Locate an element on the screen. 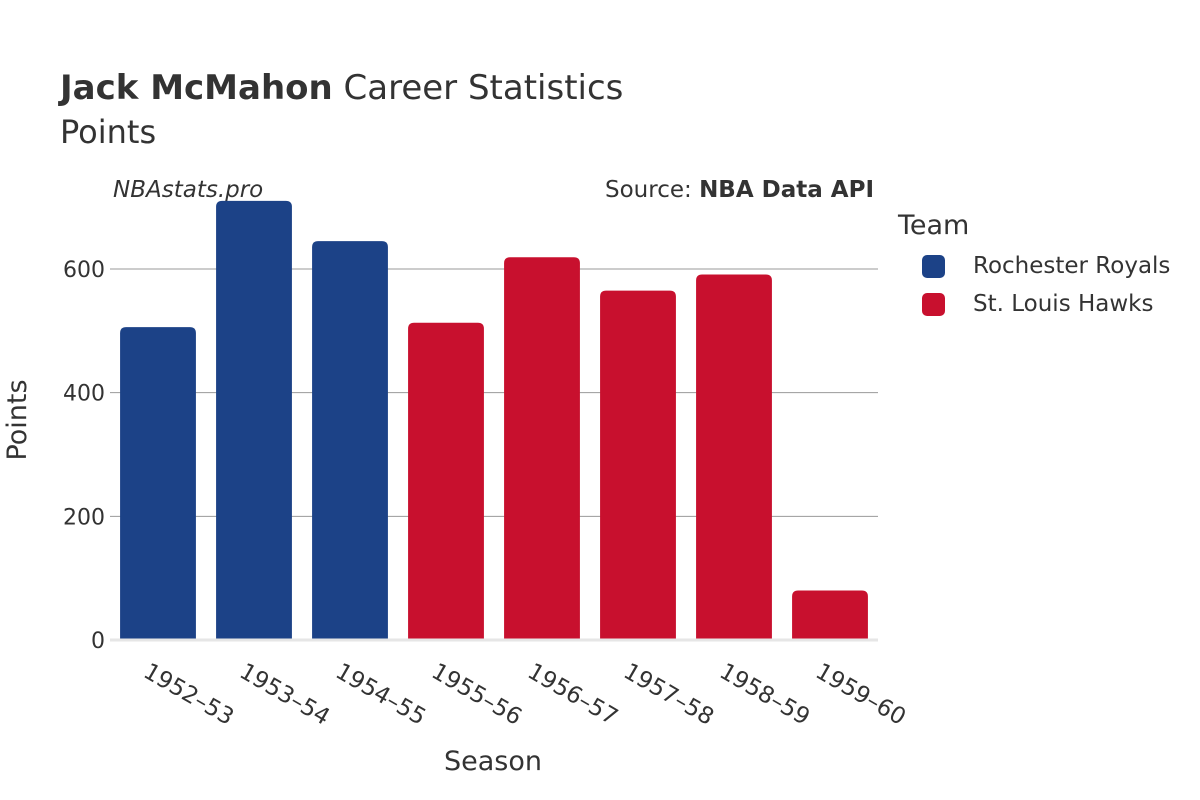 This screenshot has width=1200, height=800. source-prefix: Source: is located at coordinates (652, 190).